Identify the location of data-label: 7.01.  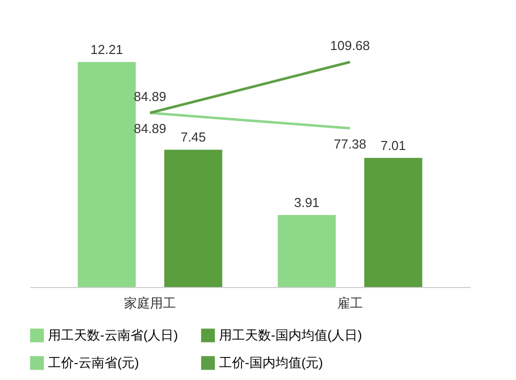
(393, 145).